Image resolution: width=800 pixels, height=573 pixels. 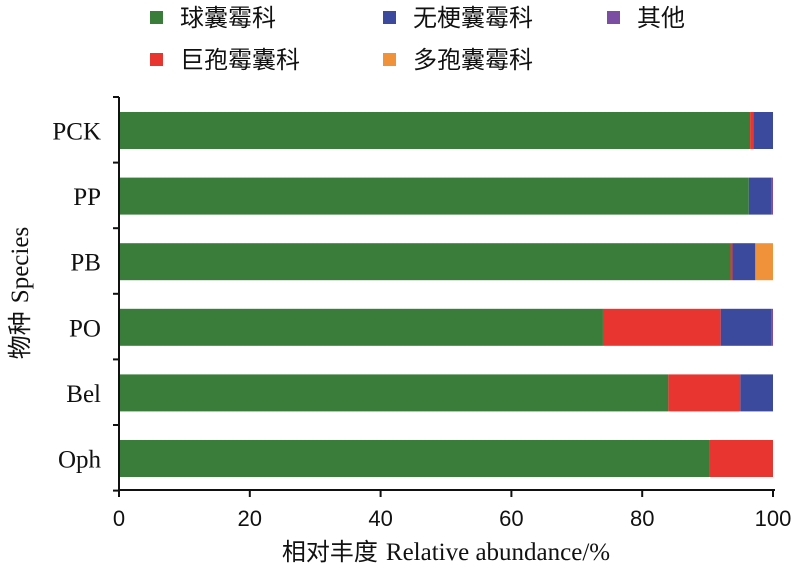 I want to click on legend-label: 多孢囊霉科, so click(x=473, y=60).